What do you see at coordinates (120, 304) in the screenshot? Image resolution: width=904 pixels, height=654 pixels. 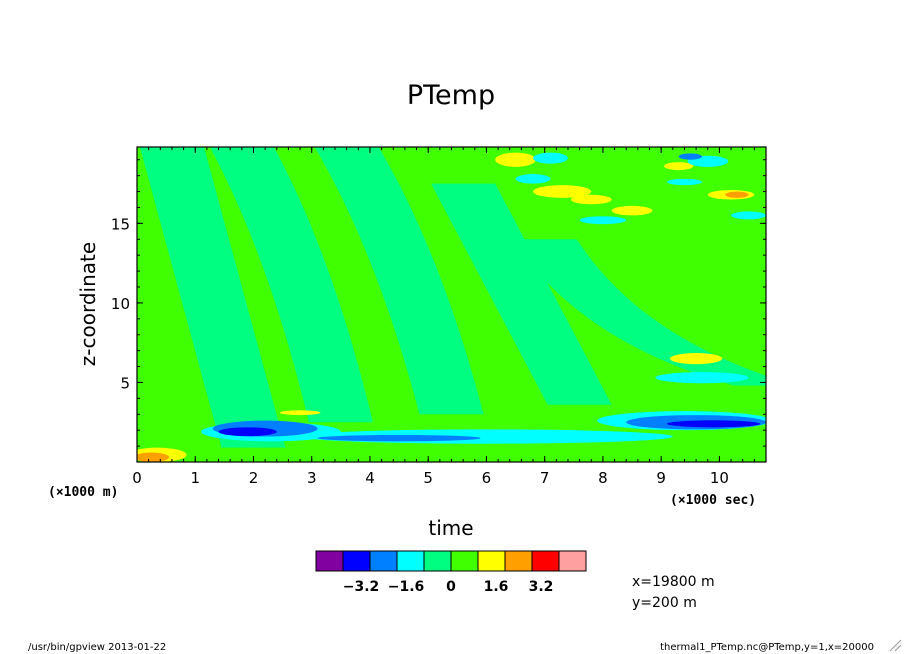 I see `y-tick-label: 10` at bounding box center [120, 304].